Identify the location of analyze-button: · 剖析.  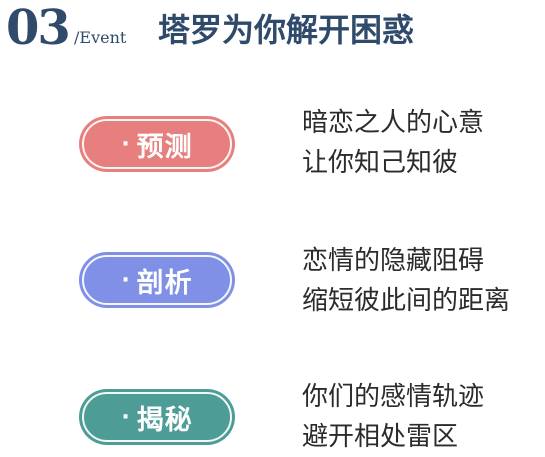
(157, 280).